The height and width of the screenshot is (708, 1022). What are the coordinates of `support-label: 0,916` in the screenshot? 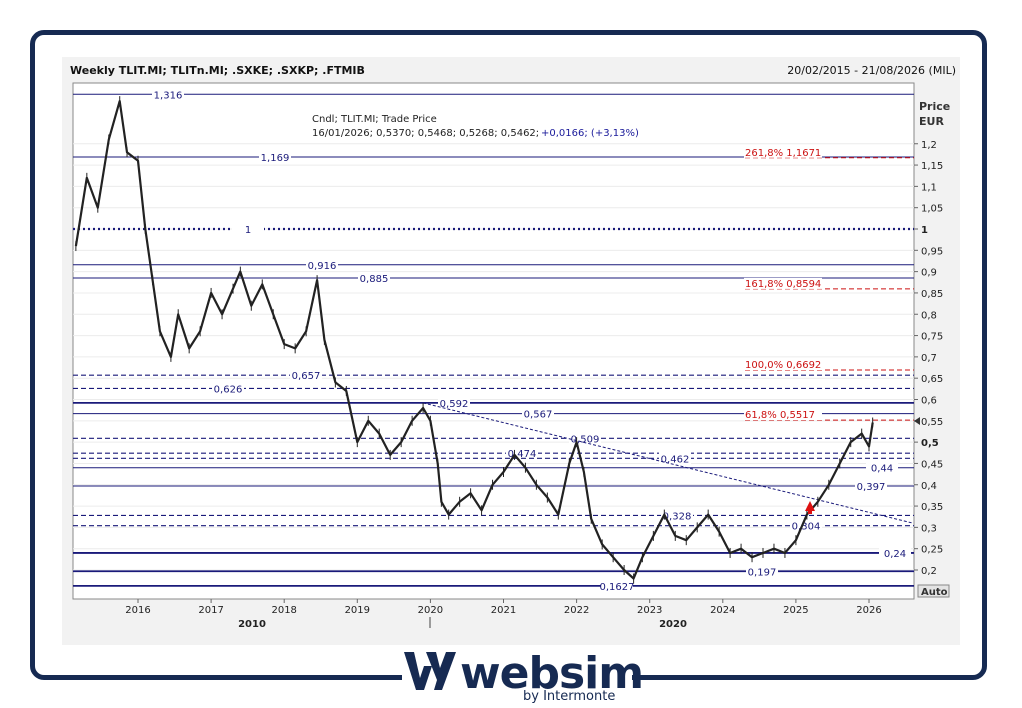 It's located at (322, 266).